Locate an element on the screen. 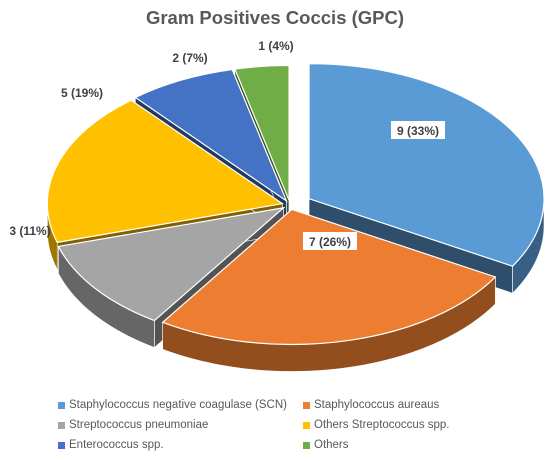 The image size is (550, 461). data-label-text: 2 (7%) is located at coordinates (189, 58).